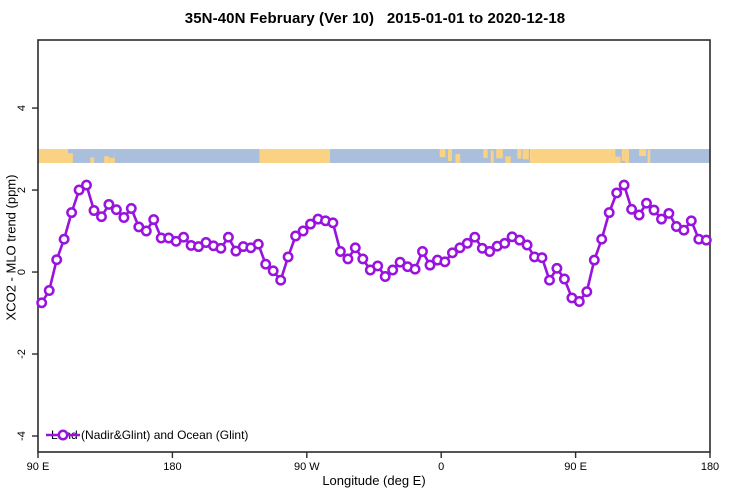  What do you see at coordinates (22, 108) in the screenshot?
I see `y-tick-label: 4` at bounding box center [22, 108].